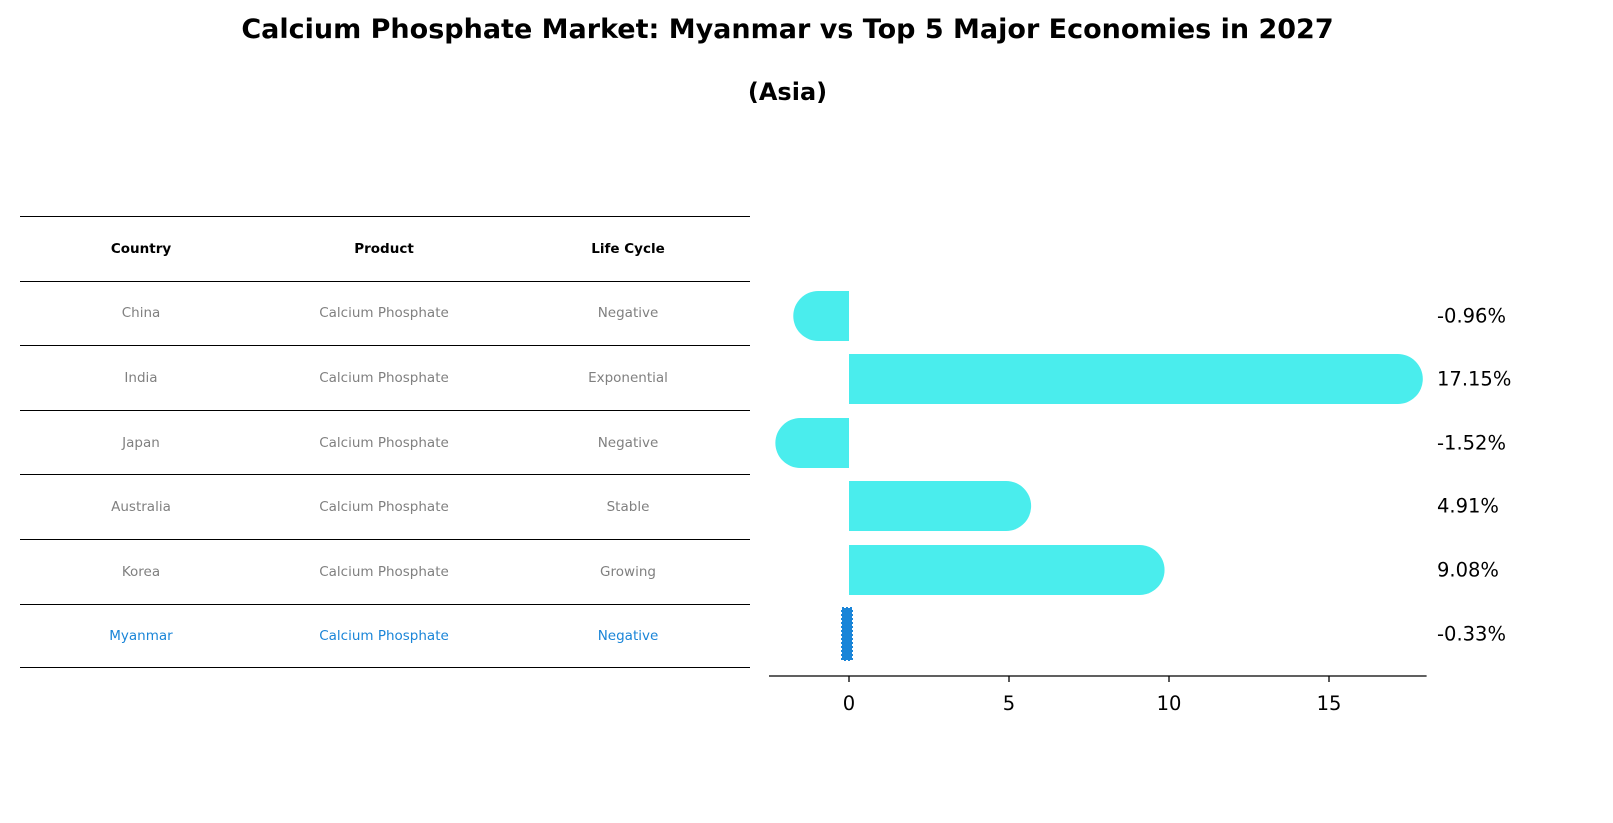 The height and width of the screenshot is (823, 1613). I want to click on cell-country: Myanmar, so click(141, 635).